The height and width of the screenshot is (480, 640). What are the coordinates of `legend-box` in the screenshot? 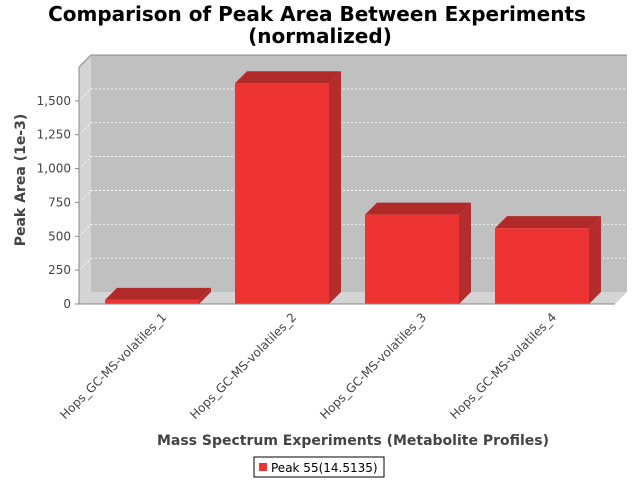 It's located at (319, 467).